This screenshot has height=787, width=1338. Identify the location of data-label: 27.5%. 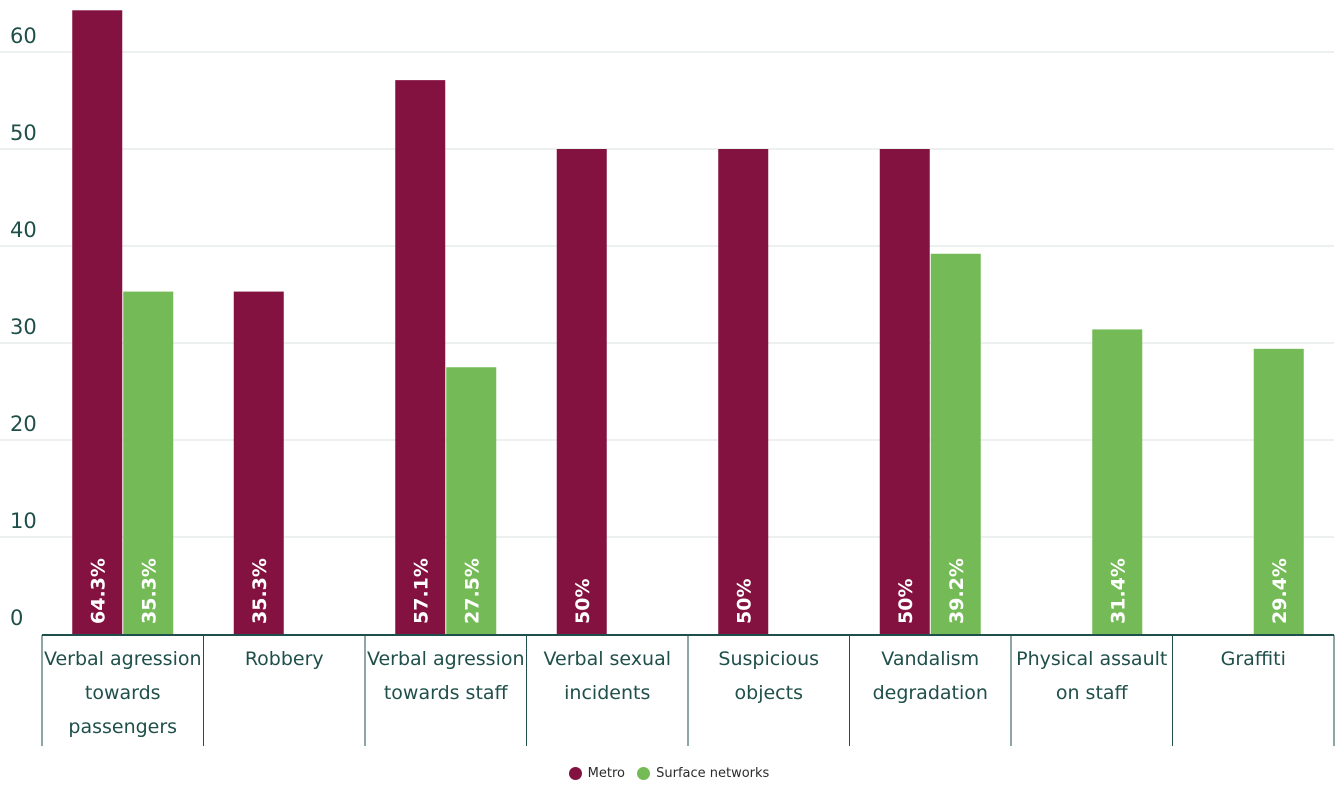
(472, 591).